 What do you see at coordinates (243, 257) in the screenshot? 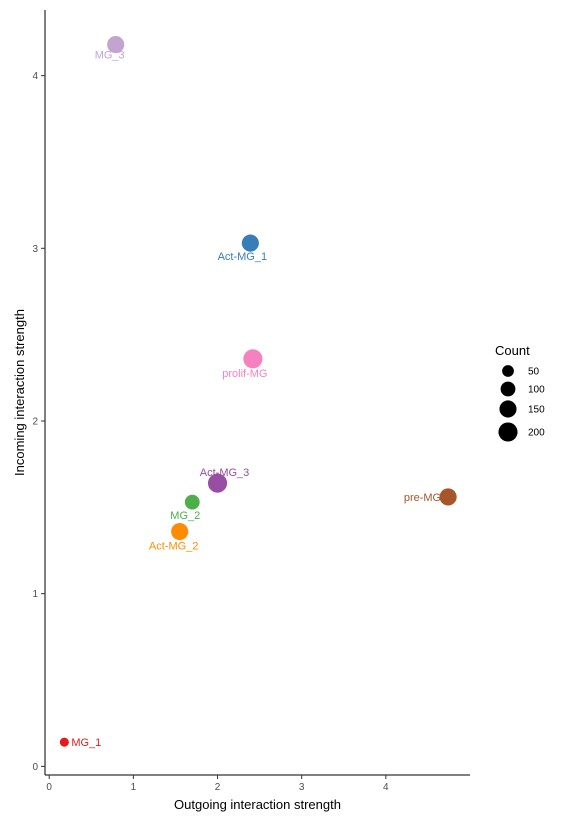
I see `point-label: Act-MG_1` at bounding box center [243, 257].